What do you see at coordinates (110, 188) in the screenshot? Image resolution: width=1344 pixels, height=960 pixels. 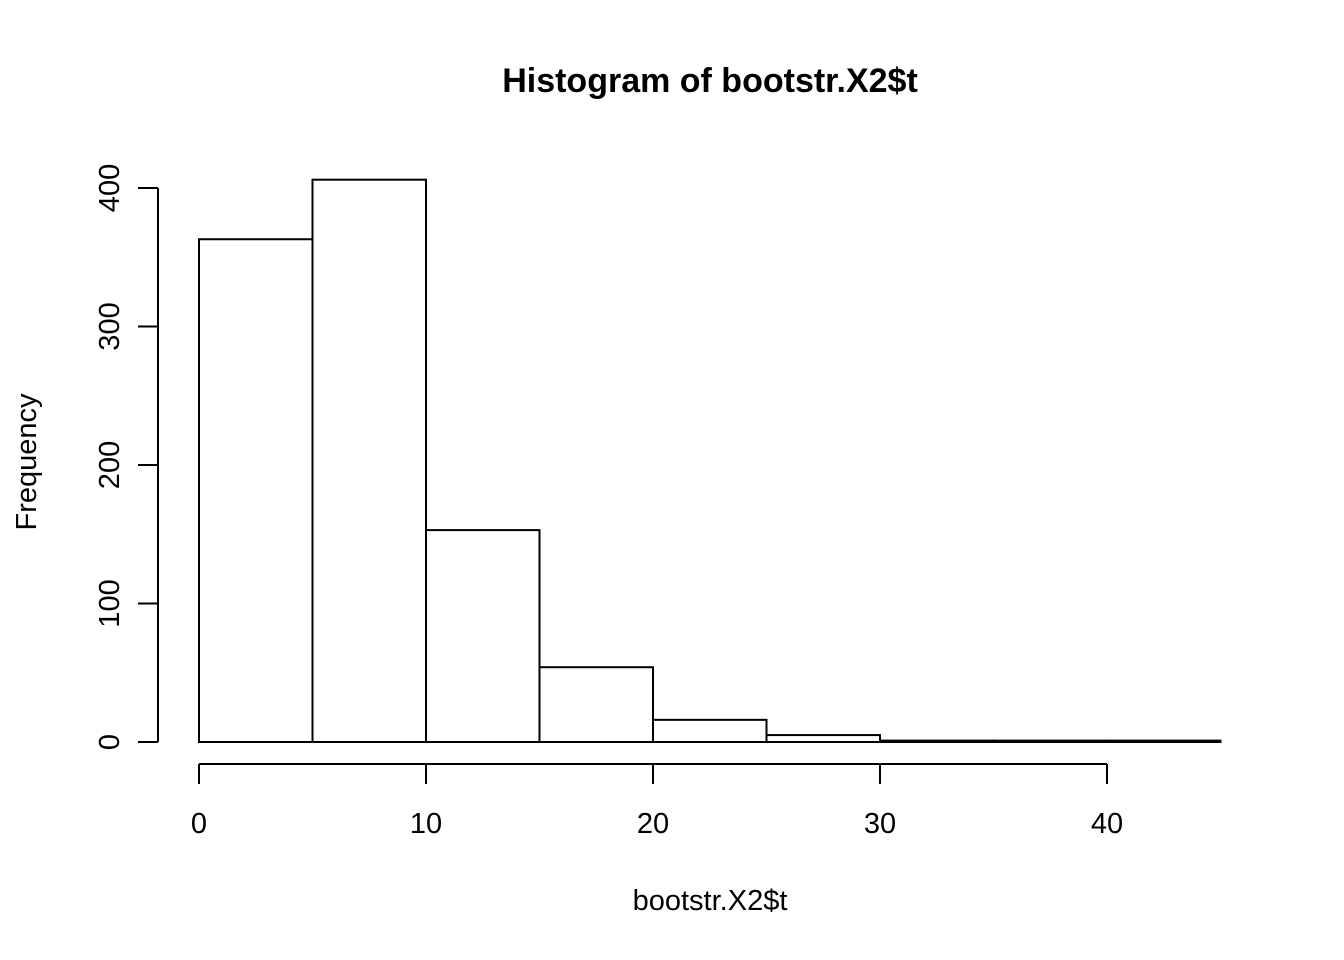 I see `y-tick-label: 400` at bounding box center [110, 188].